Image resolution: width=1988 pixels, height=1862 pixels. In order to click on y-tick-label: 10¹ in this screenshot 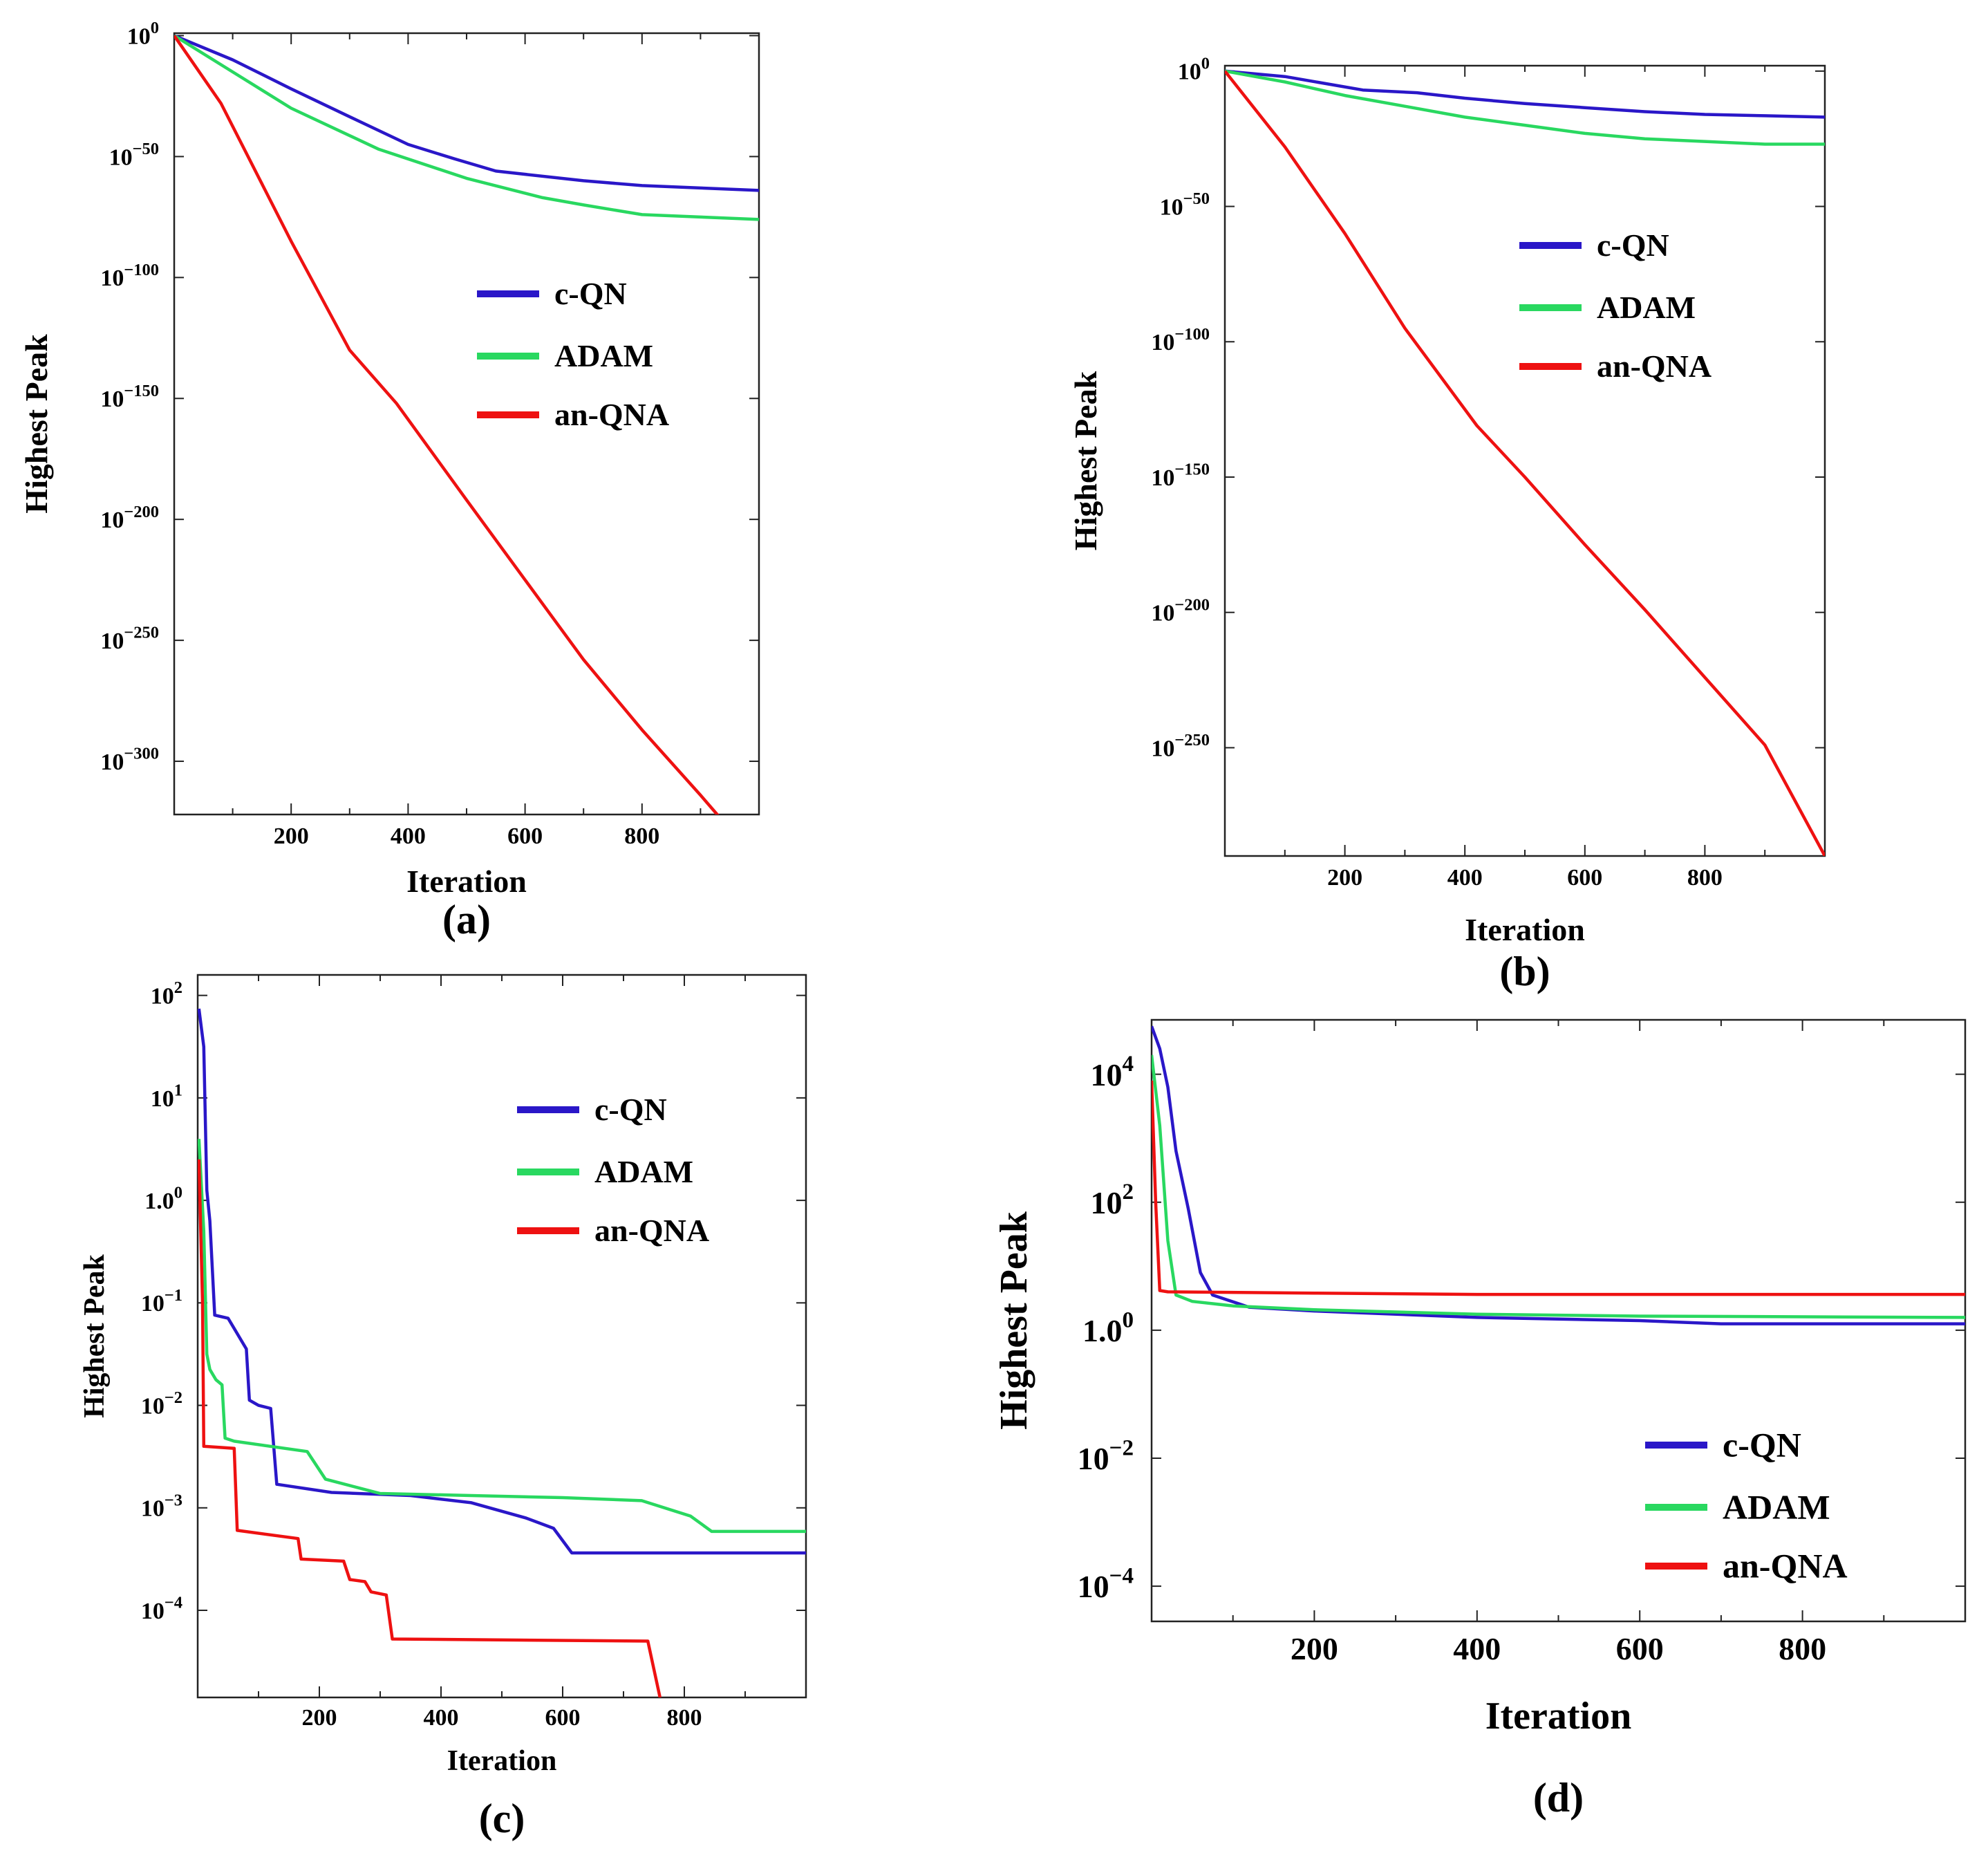, I will do `click(166, 1096)`.